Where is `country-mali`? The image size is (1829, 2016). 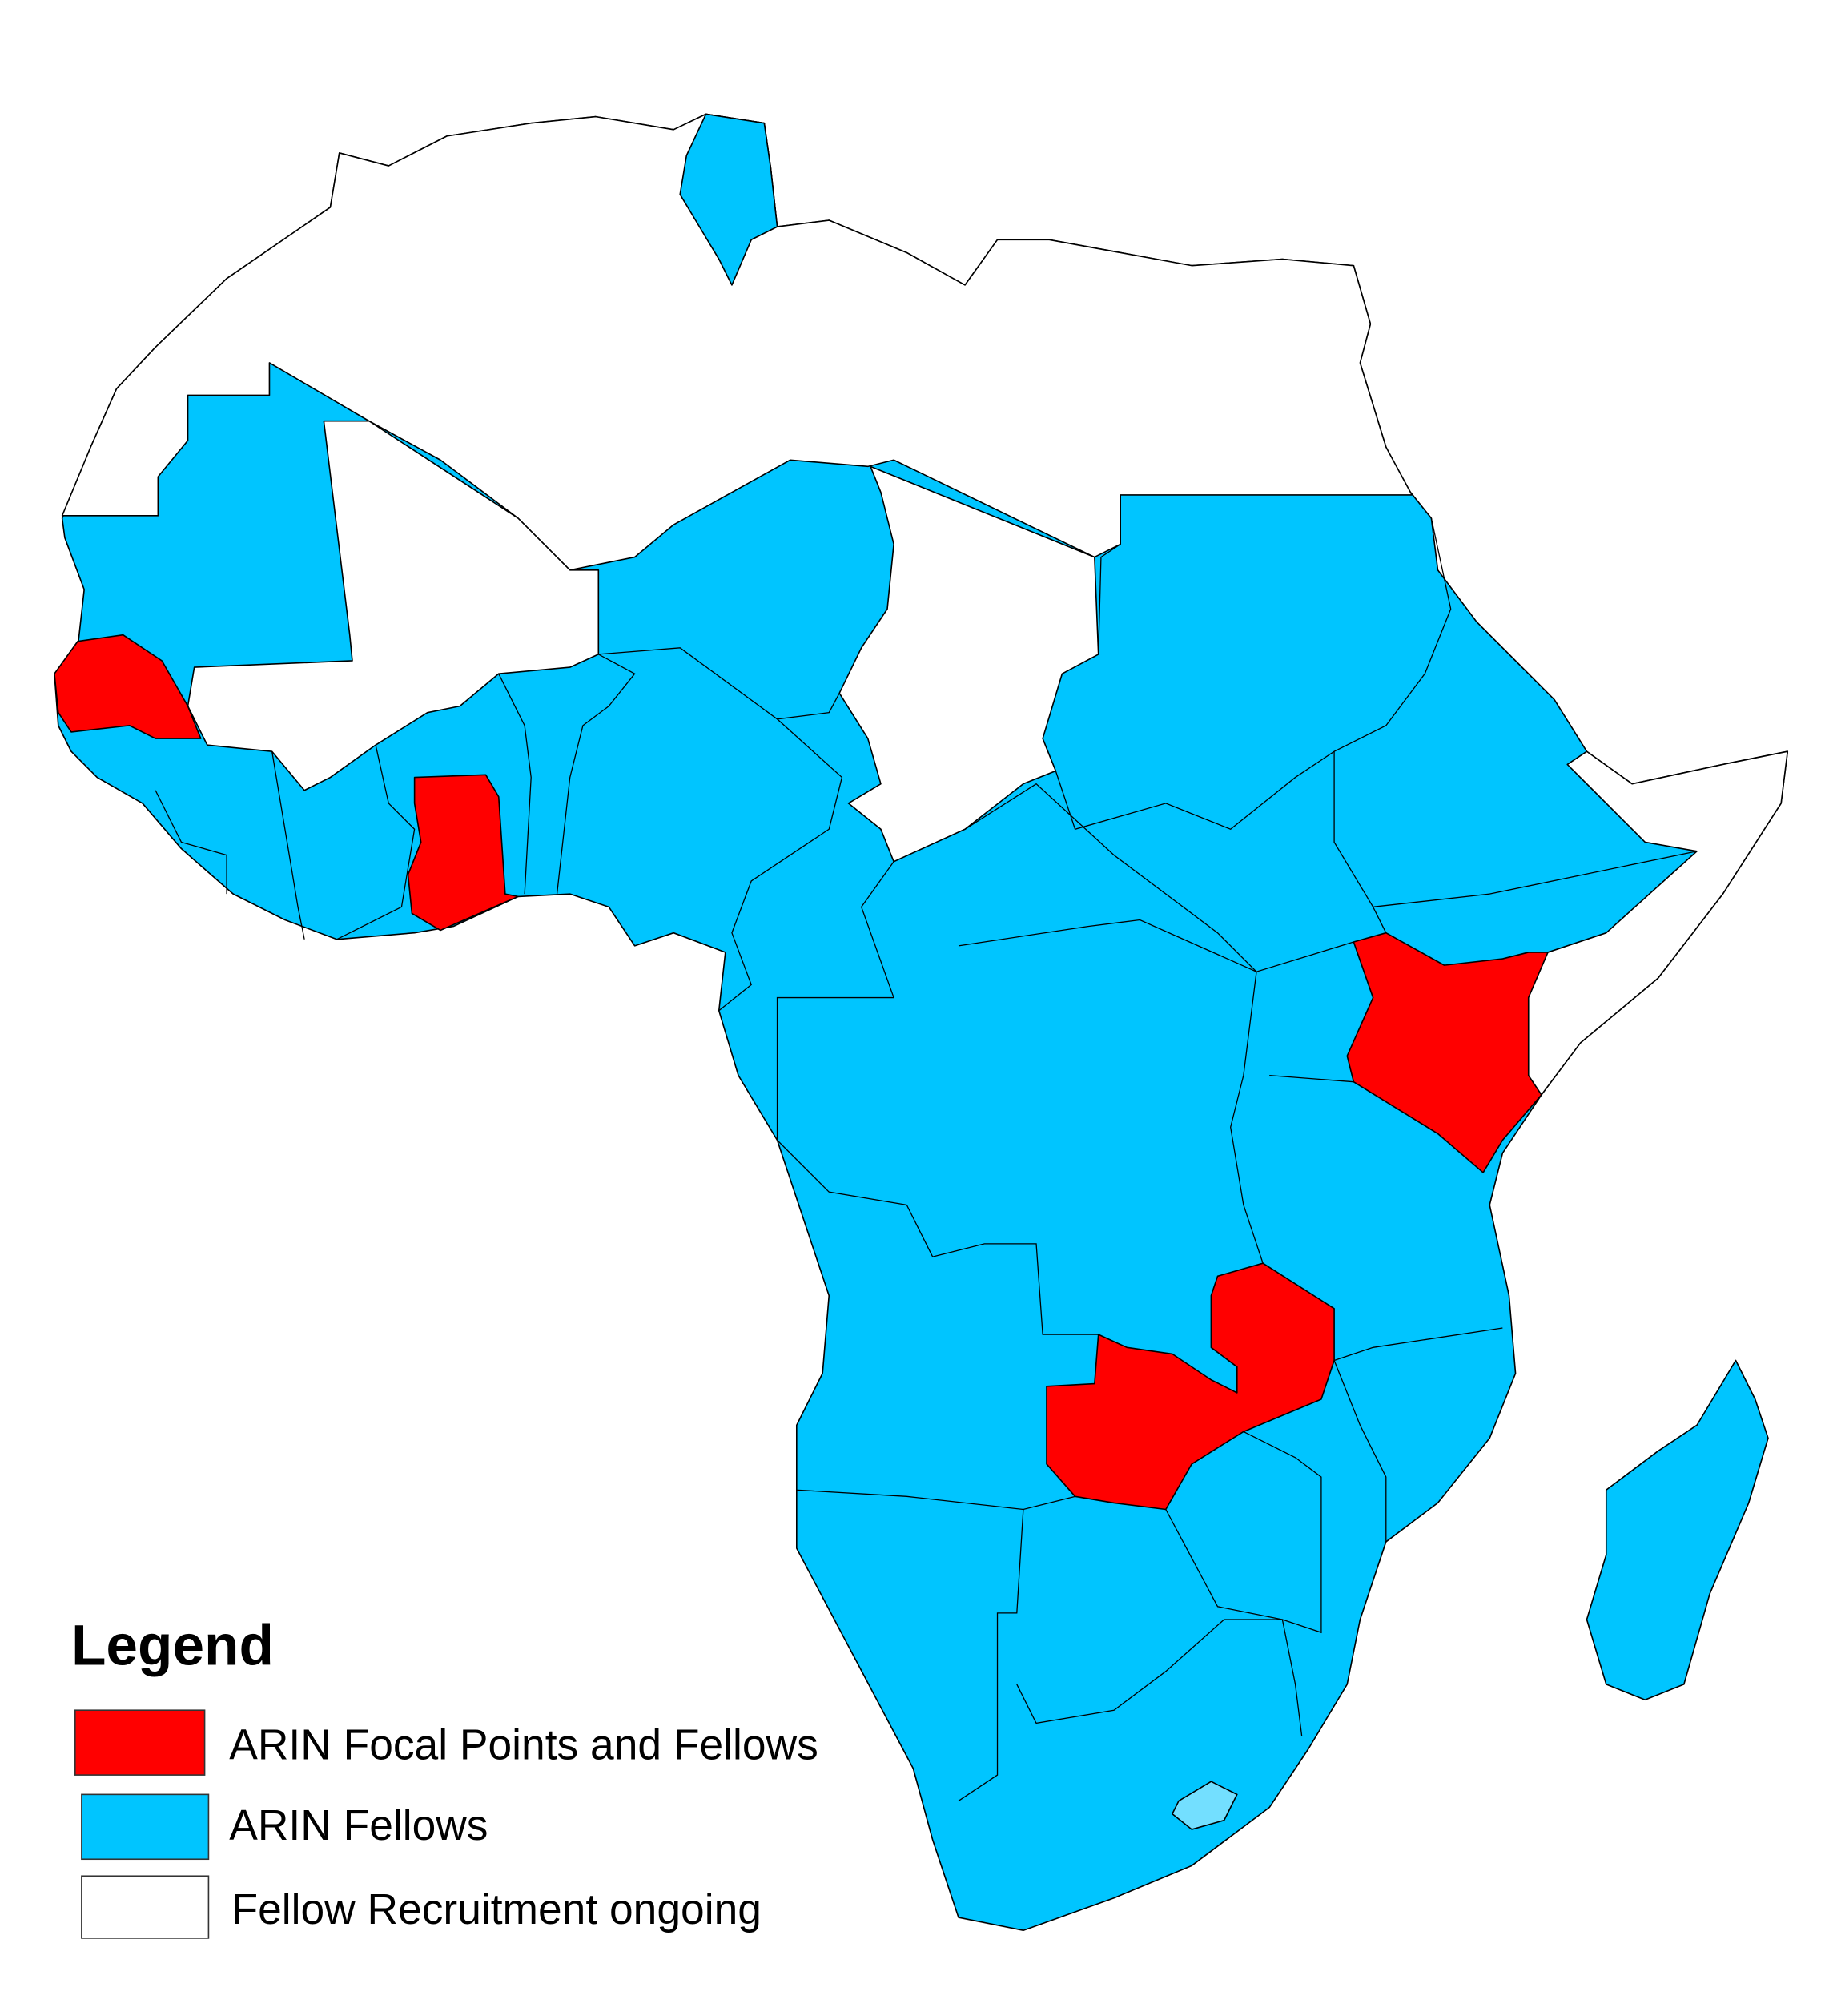 country-mali is located at coordinates (393, 605).